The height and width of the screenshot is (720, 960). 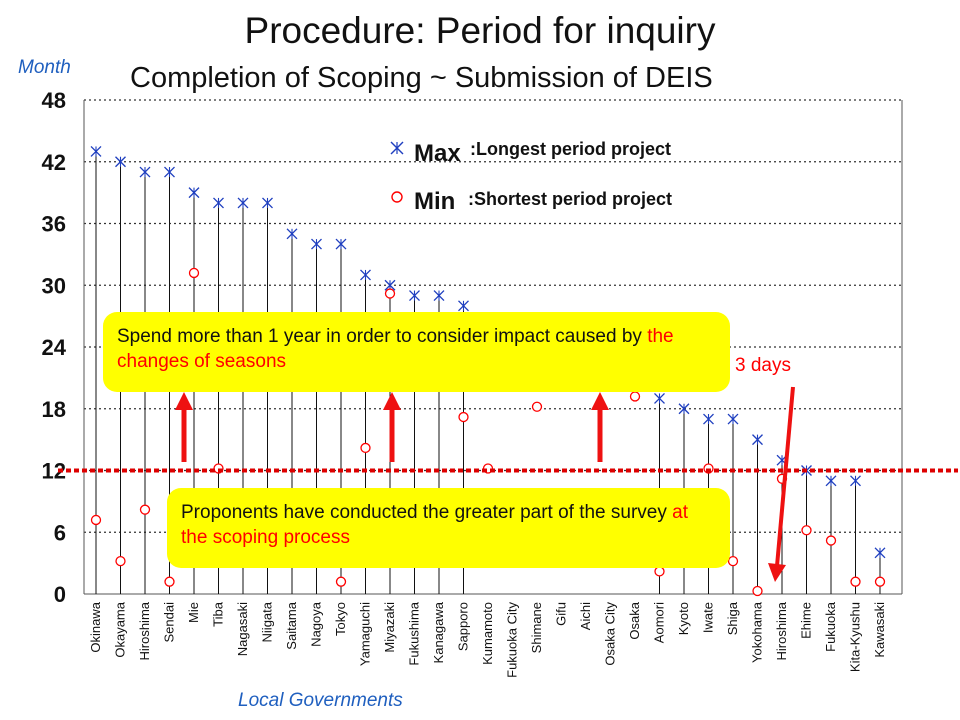 I want to click on x-tick-label-29: Ehime, so click(x=806, y=620).